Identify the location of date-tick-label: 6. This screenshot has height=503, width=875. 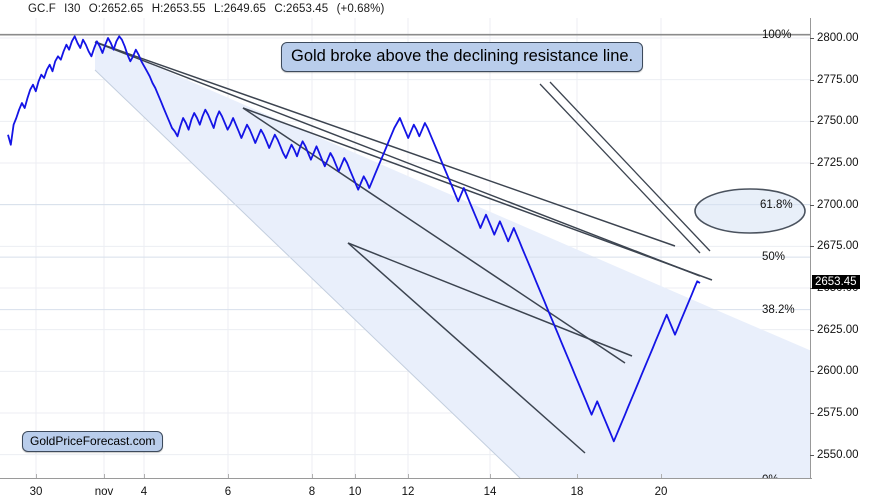
(228, 492).